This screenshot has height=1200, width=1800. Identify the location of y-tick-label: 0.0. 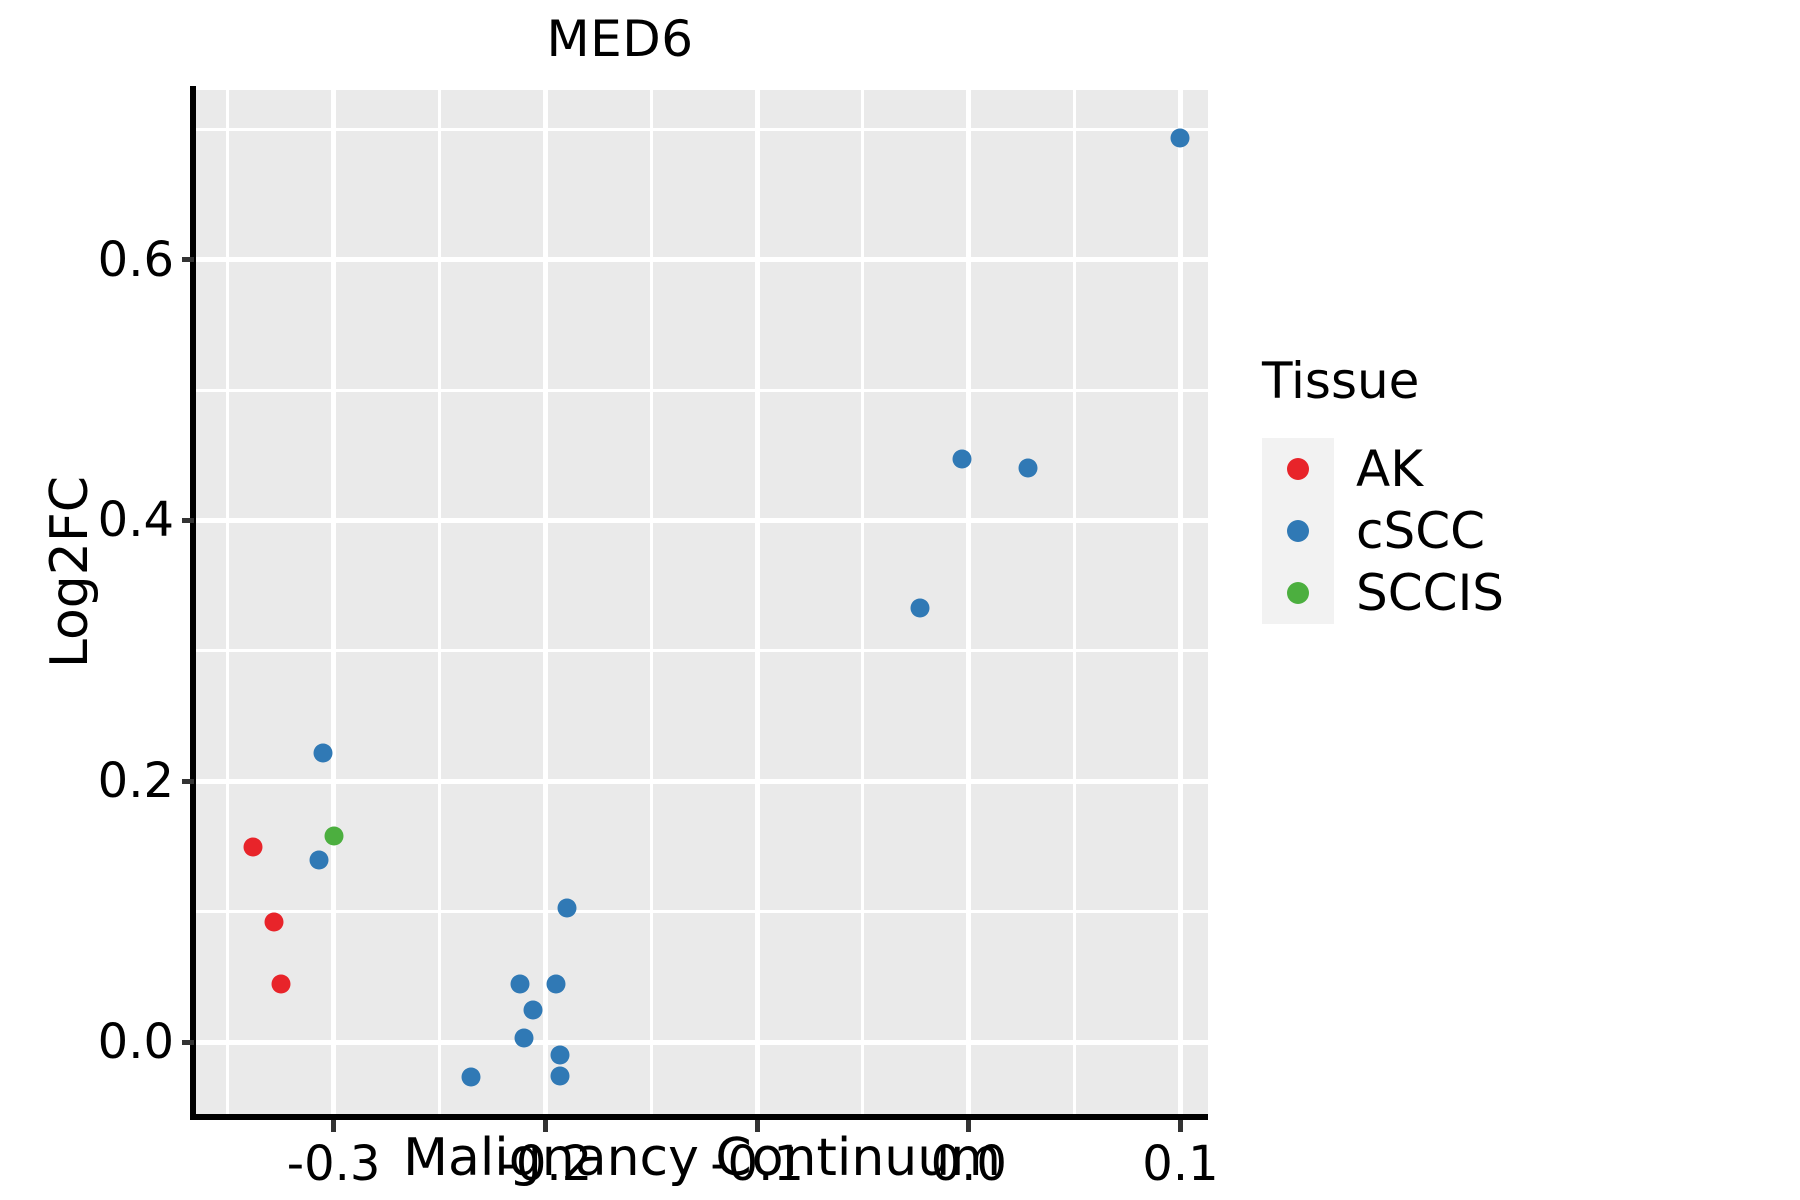
(135, 1042).